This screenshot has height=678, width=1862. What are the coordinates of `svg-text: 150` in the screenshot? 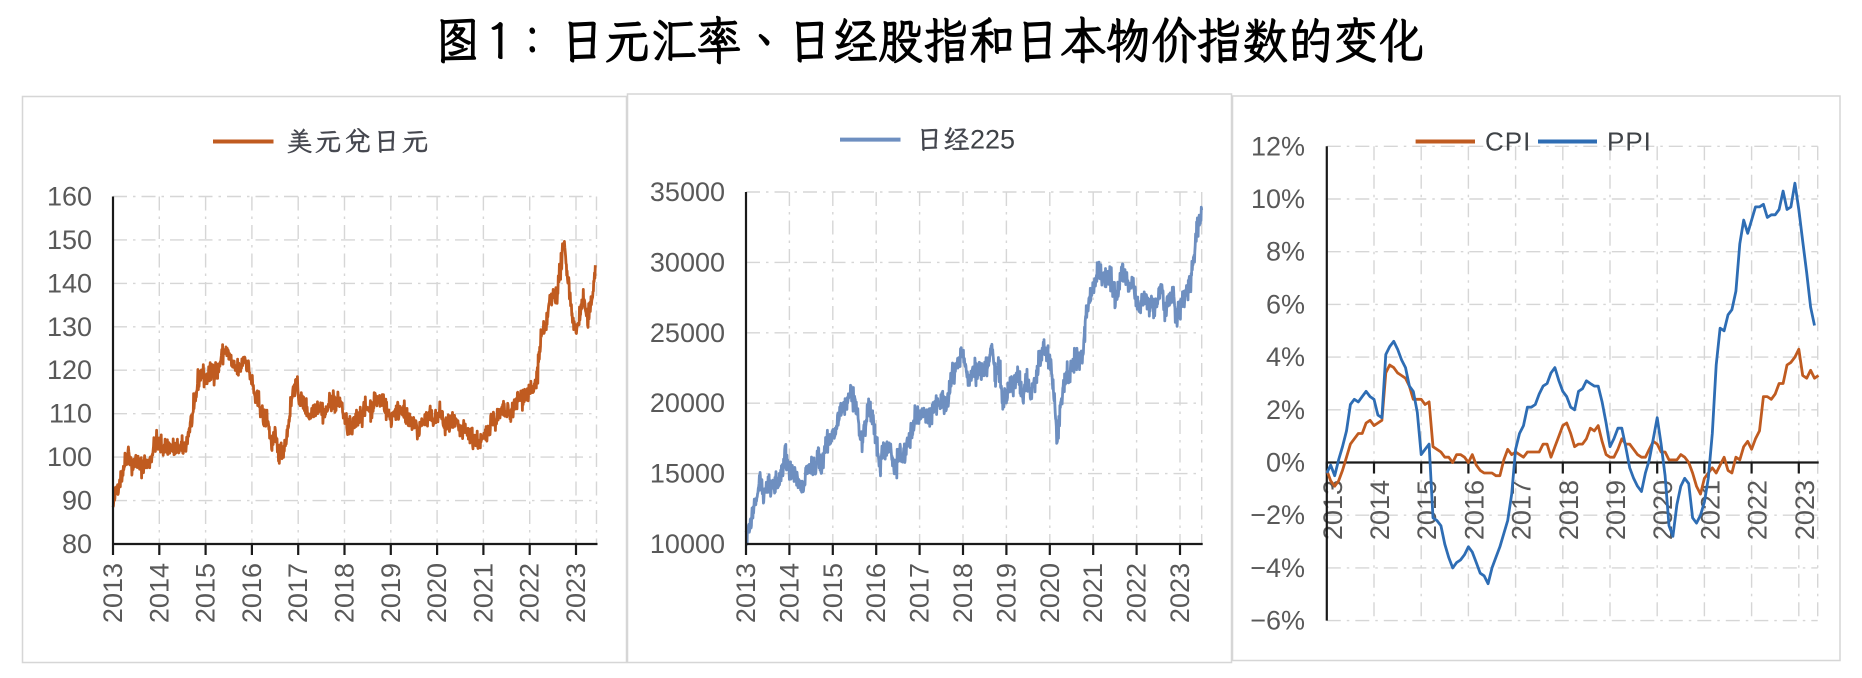 It's located at (69, 240).